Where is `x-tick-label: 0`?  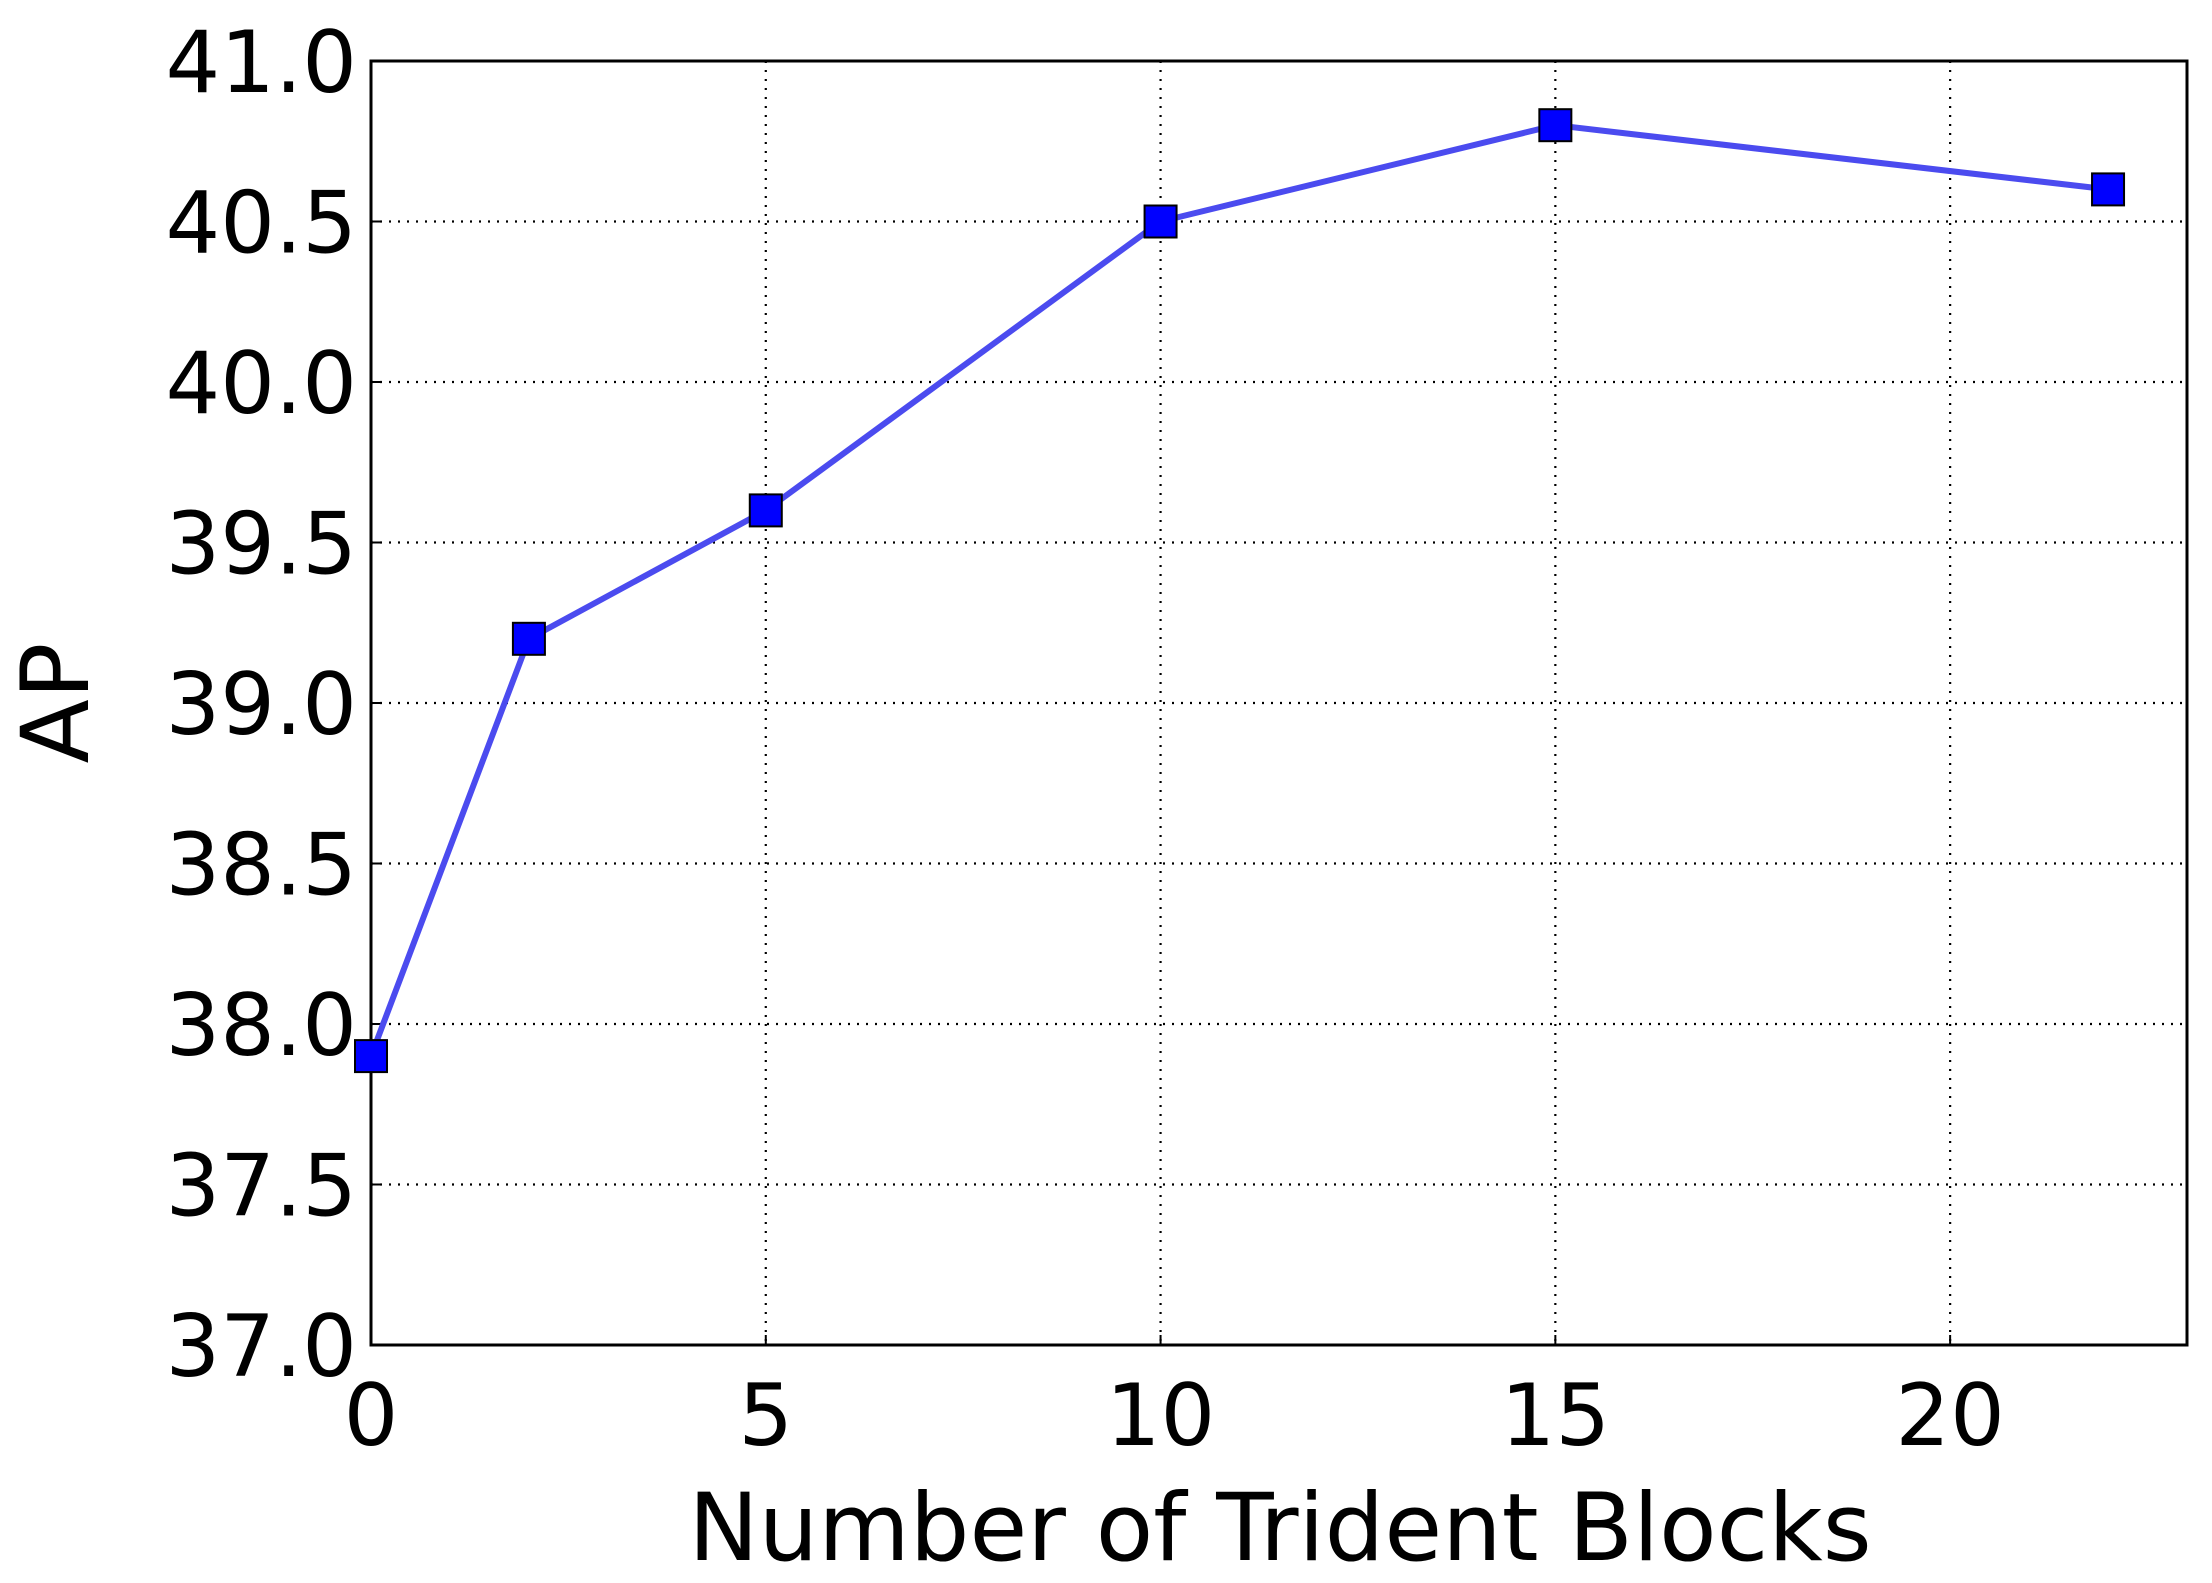
x-tick-label: 0 is located at coordinates (371, 1416).